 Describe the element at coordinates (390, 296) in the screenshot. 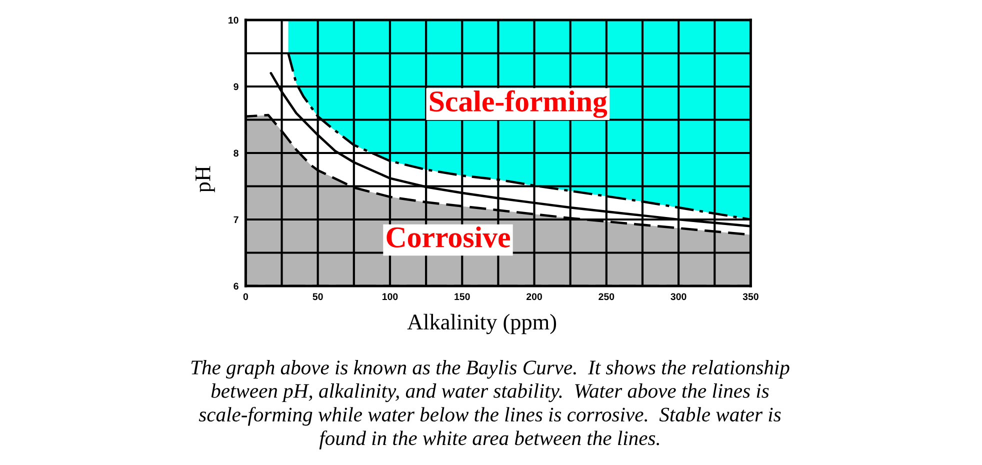

I see `x-tick-label: 100` at that location.